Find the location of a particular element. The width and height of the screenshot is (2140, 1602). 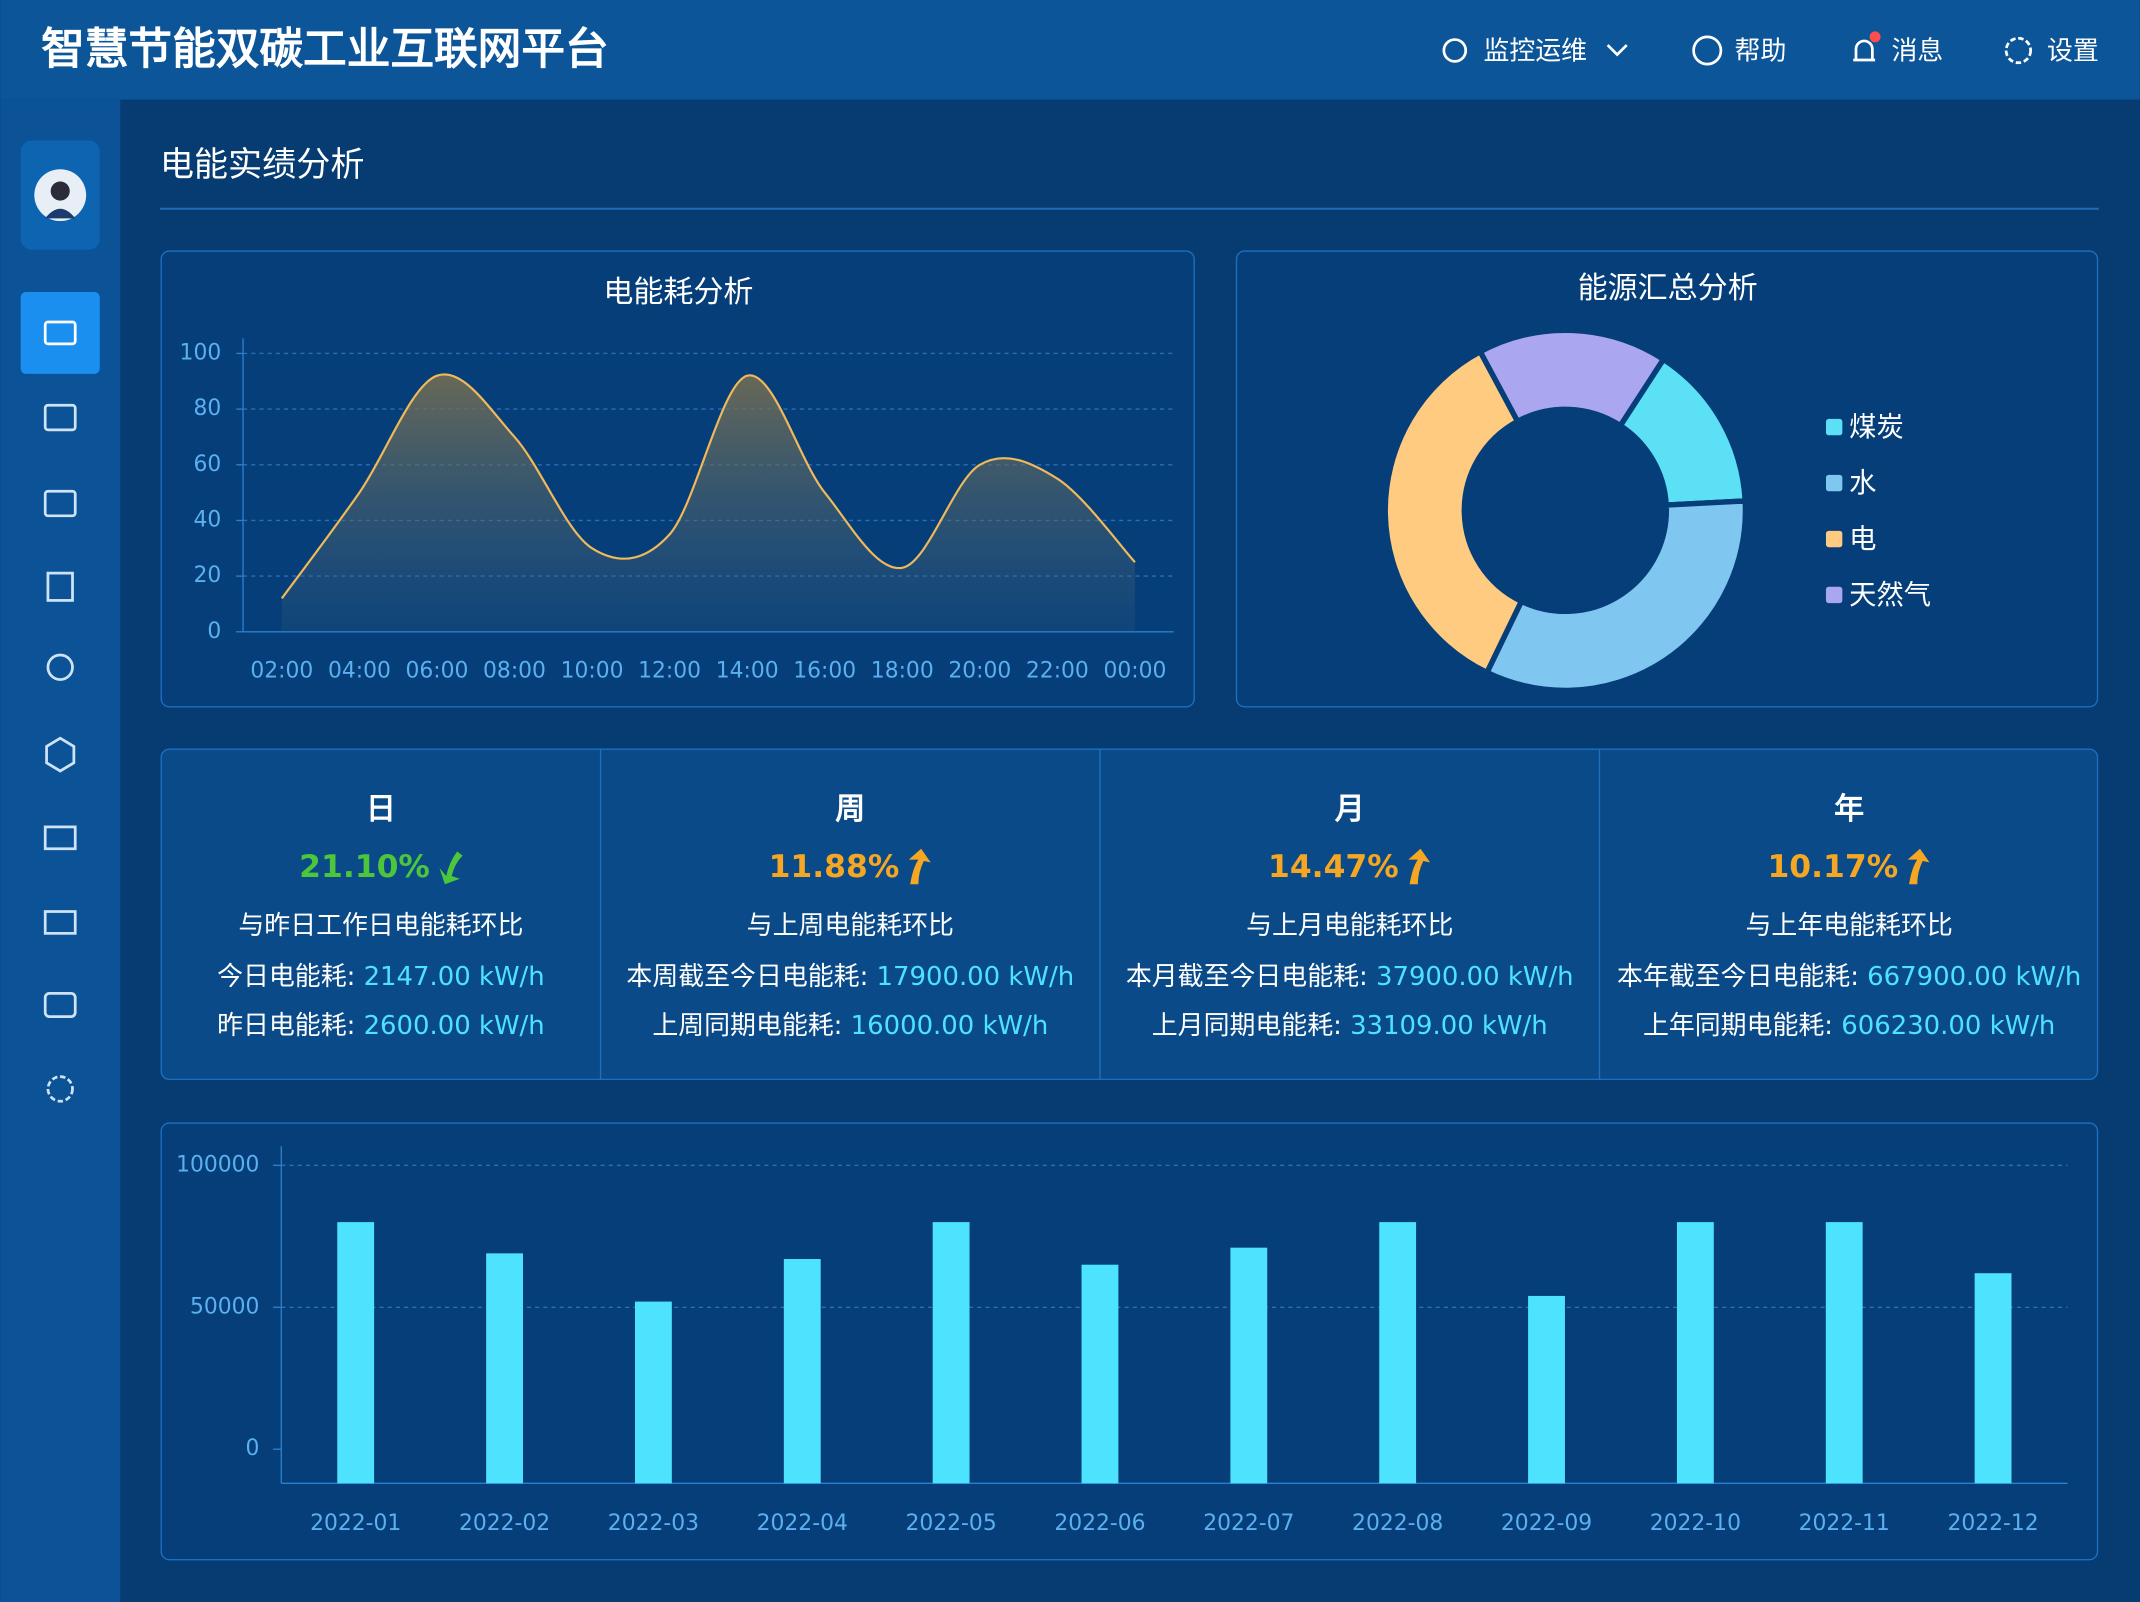

monitor-icon is located at coordinates (1455, 50).